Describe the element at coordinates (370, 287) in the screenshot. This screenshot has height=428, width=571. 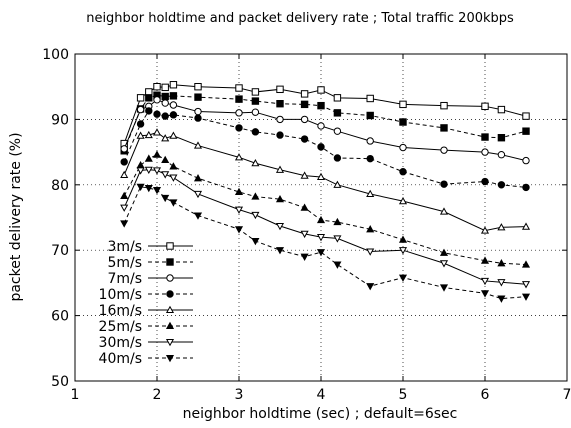
I see `point-40m/s-13` at that location.